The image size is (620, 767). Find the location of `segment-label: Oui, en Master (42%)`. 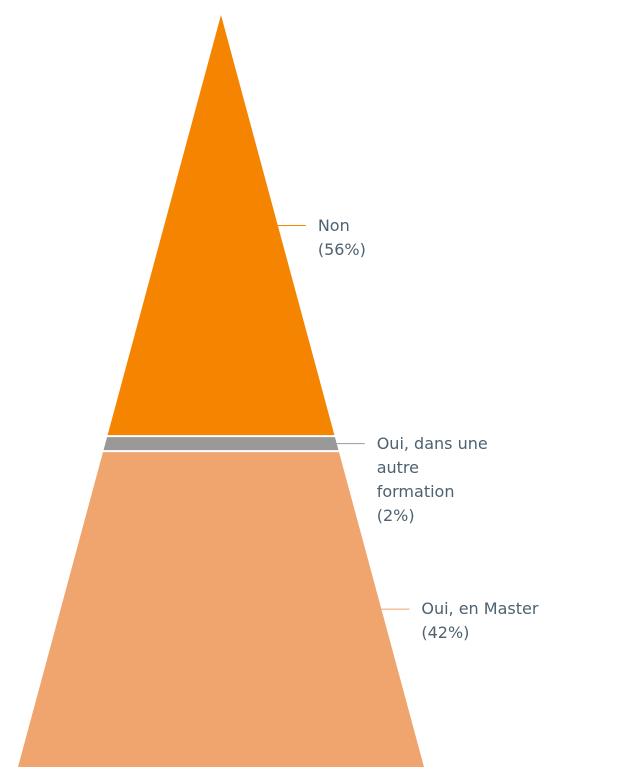

segment-label: Oui, en Master (42%) is located at coordinates (511, 621).